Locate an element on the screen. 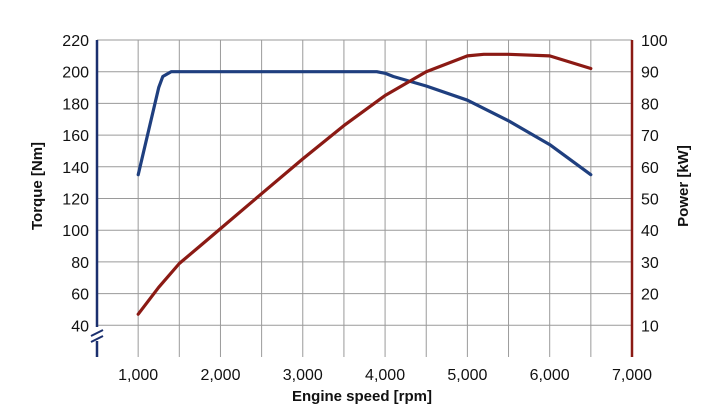  y-right-tick-label: 70 is located at coordinates (650, 136).